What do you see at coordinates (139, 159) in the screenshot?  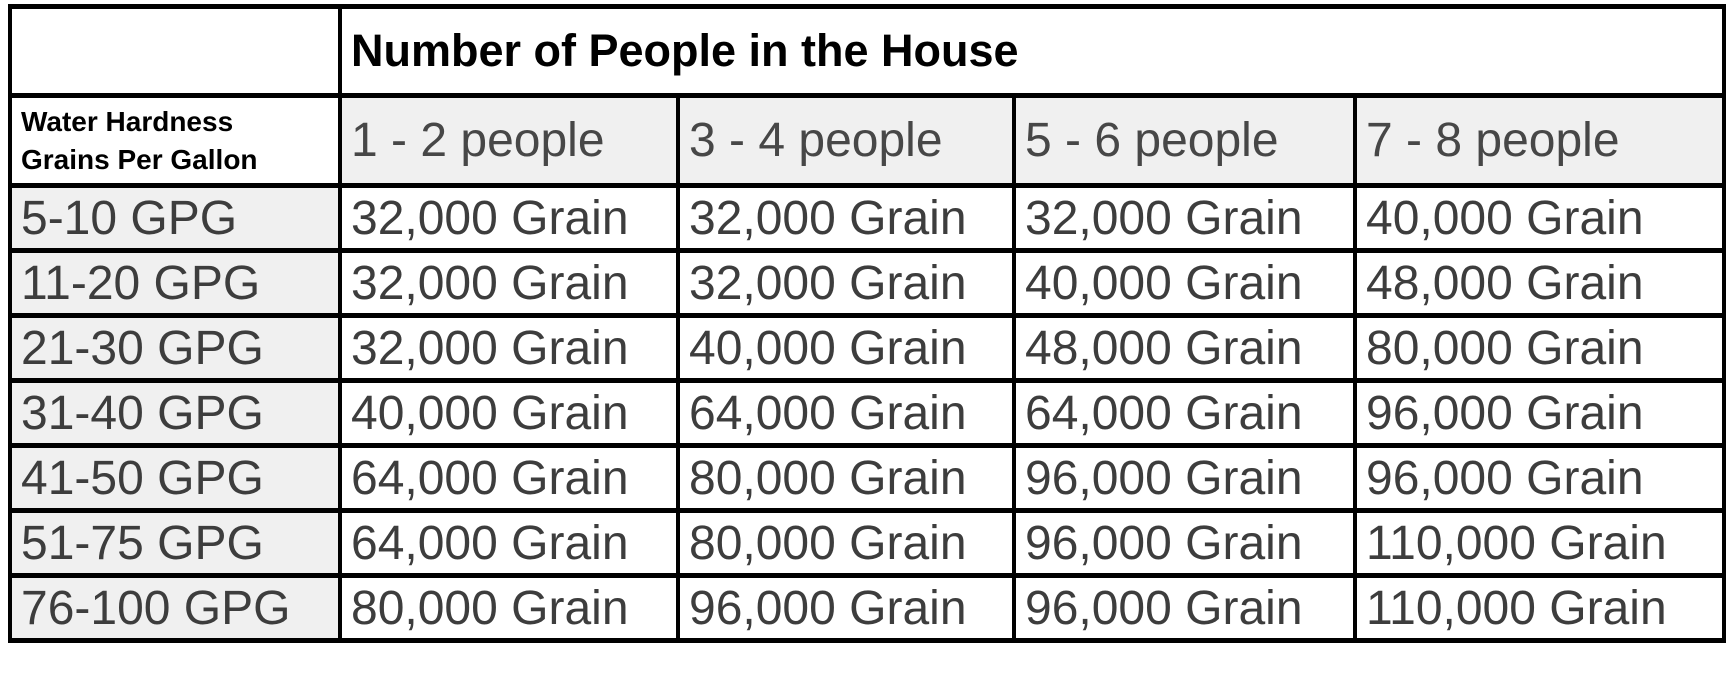 I see `row-axis-header-line2: Grains Per Gallon` at bounding box center [139, 159].